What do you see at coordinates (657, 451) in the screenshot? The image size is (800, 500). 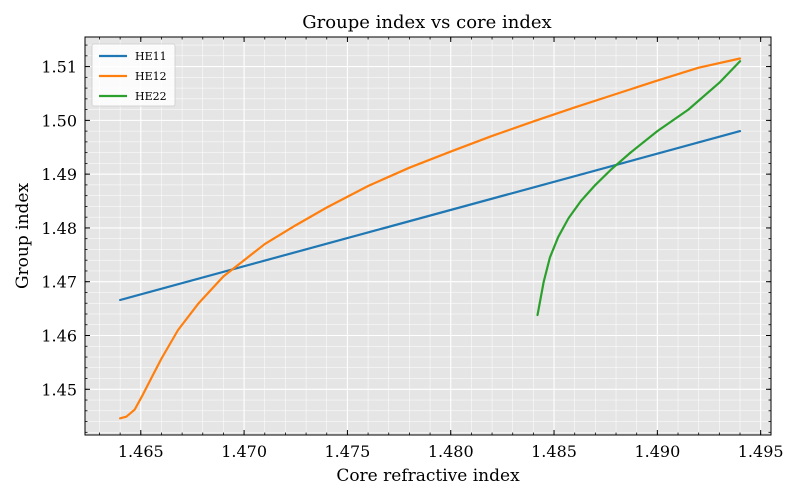 I see `x-tick-label: 1.490` at bounding box center [657, 451].